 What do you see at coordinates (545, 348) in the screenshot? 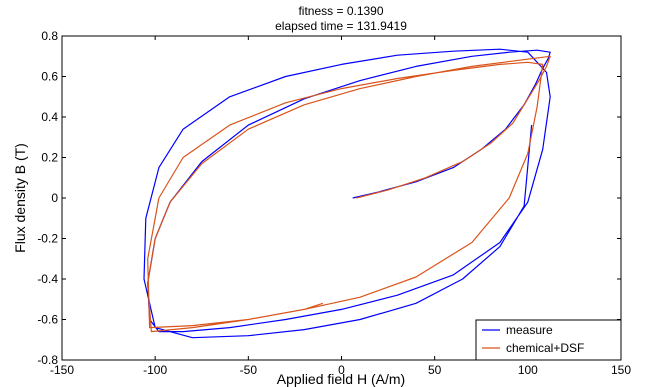
I see `legend-label-chemical-dsf: chemical+DSF` at bounding box center [545, 348].